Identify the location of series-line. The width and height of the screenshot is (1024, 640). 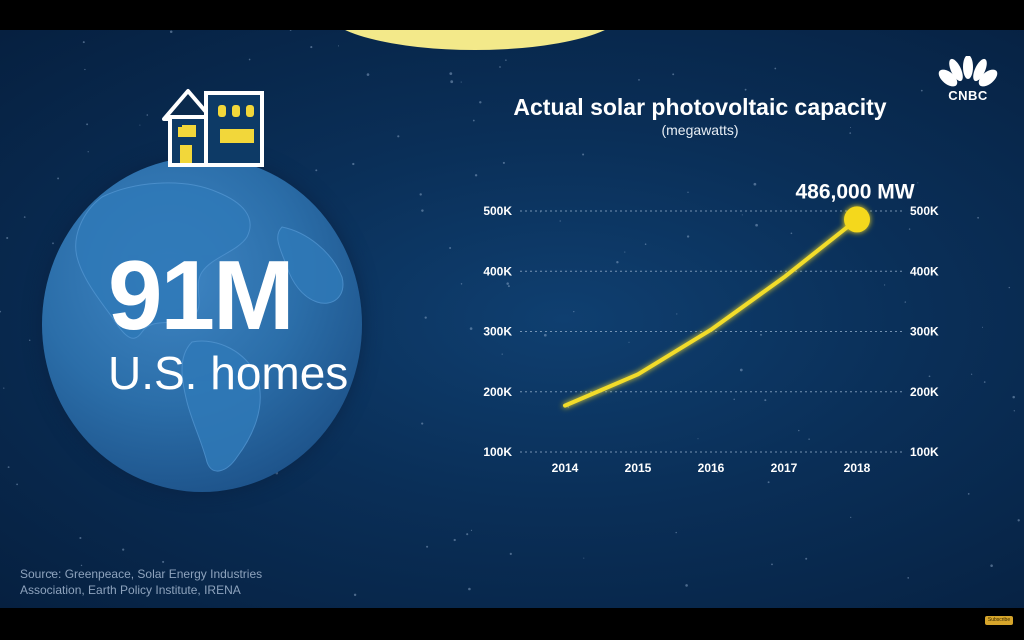
(711, 312).